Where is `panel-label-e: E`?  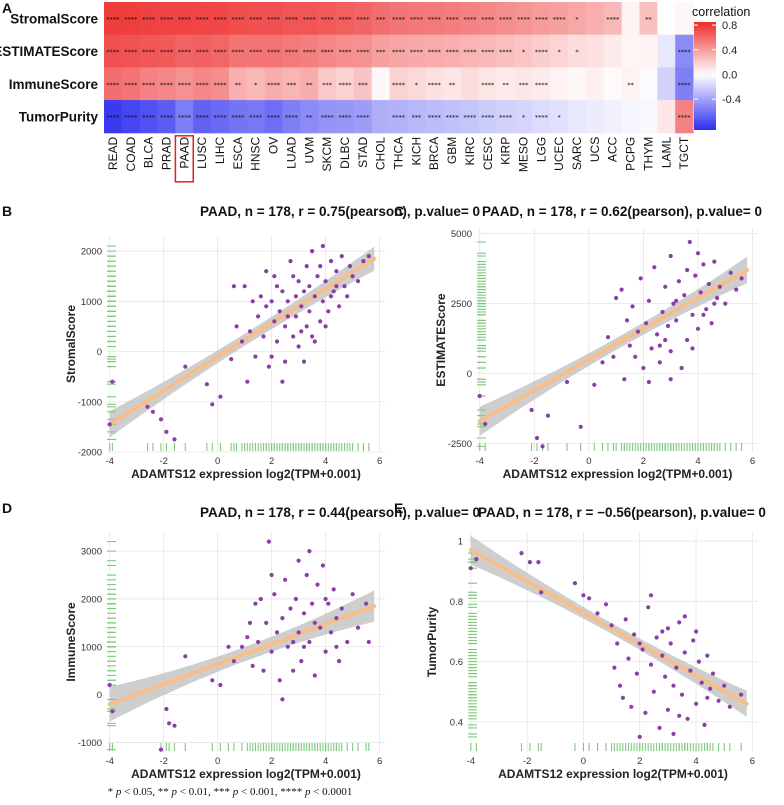
panel-label-e: E is located at coordinates (398, 508).